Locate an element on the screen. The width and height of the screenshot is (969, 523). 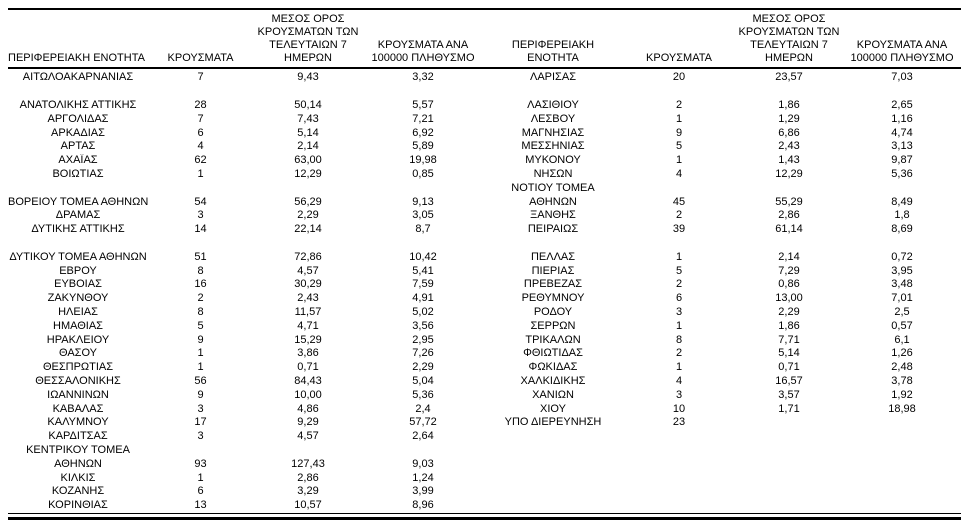
per100k-right-cell: 3,48 is located at coordinates (902, 284).